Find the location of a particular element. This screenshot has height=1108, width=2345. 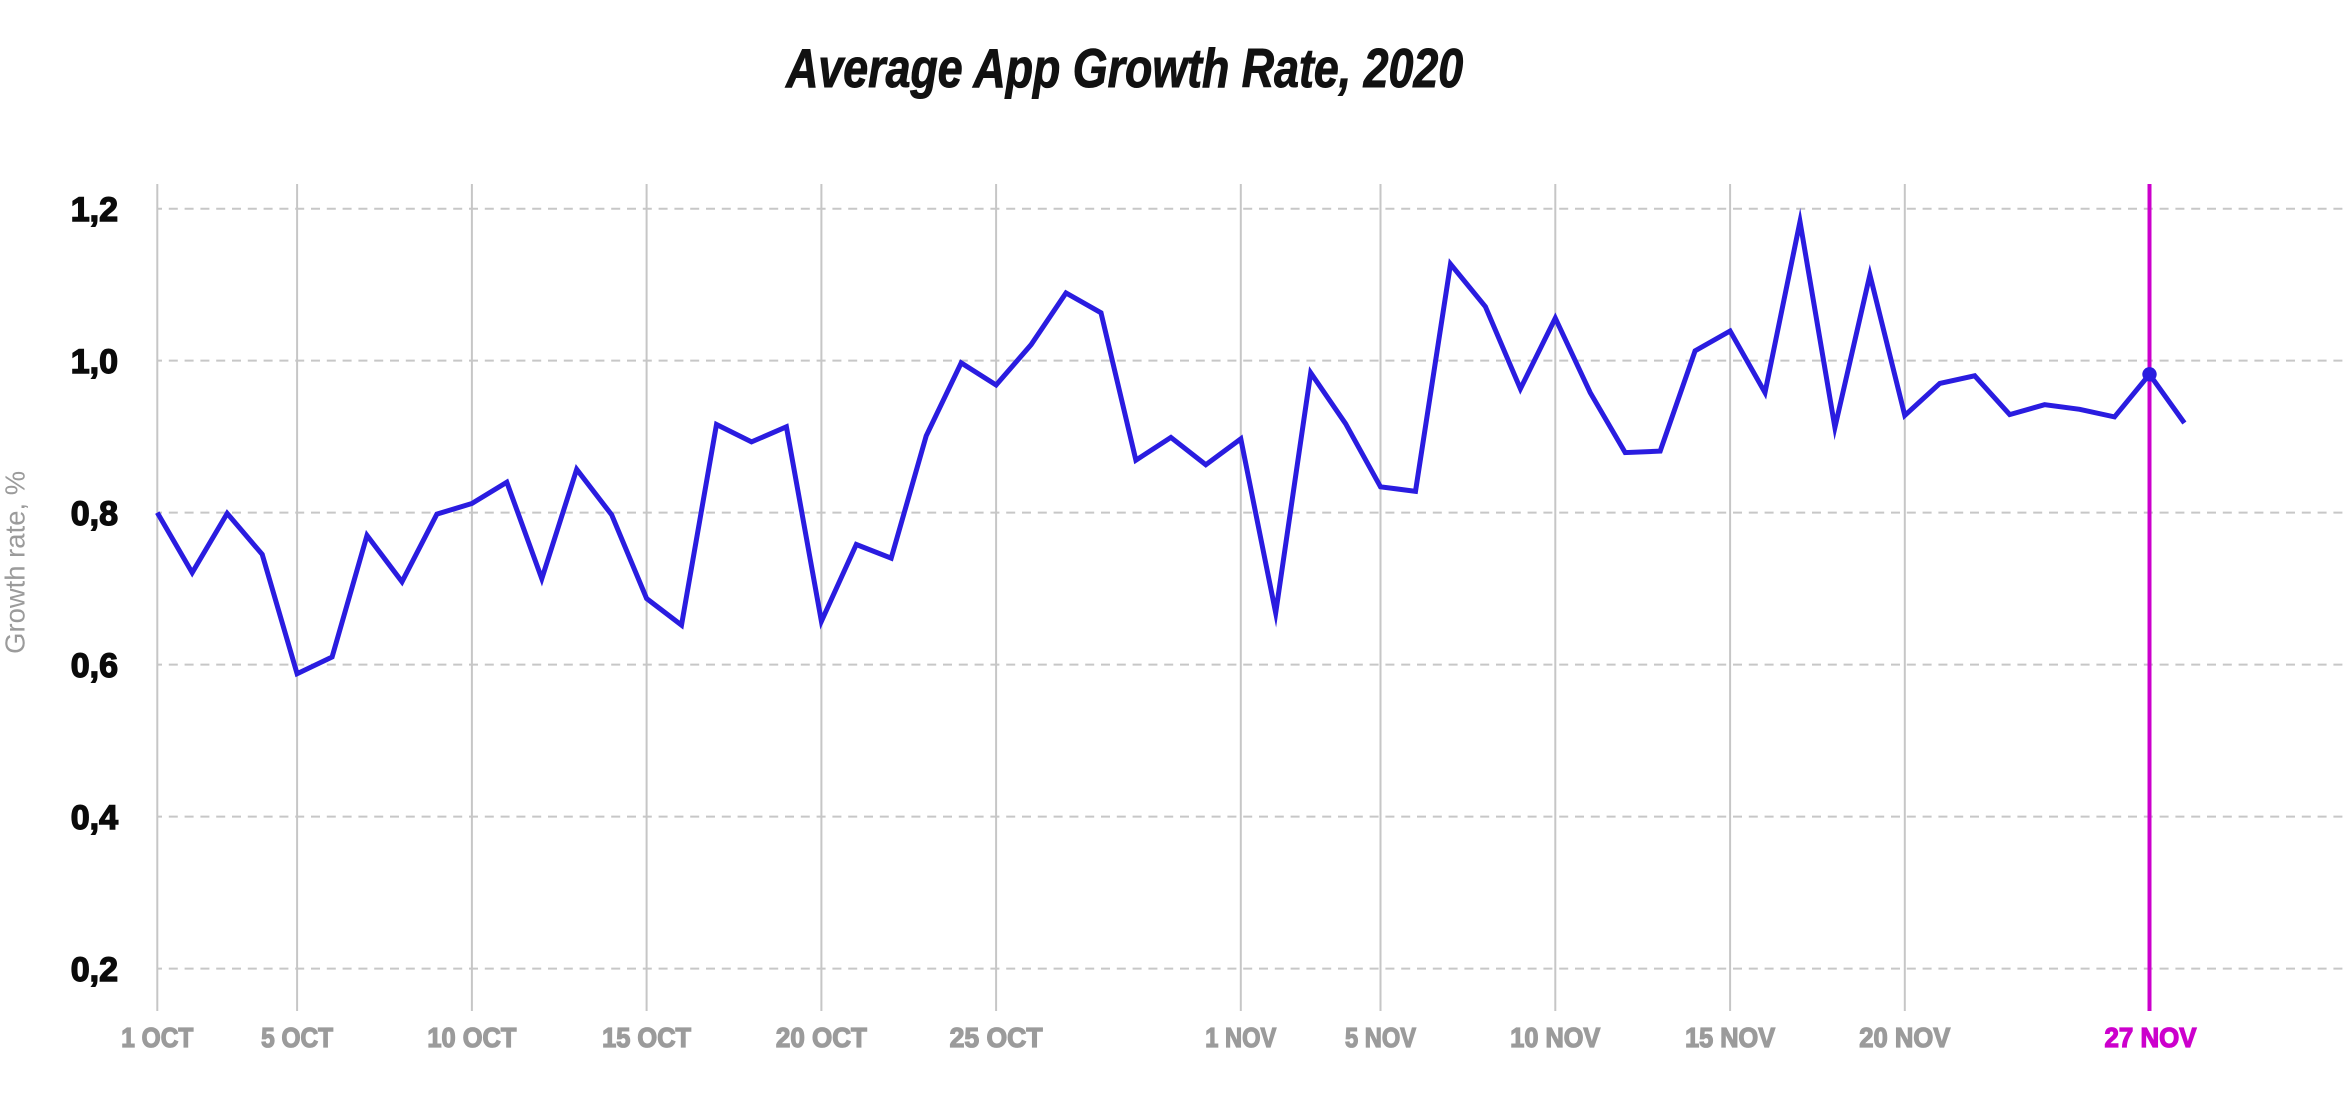

svg-text: 15 NOV is located at coordinates (1730, 1037).